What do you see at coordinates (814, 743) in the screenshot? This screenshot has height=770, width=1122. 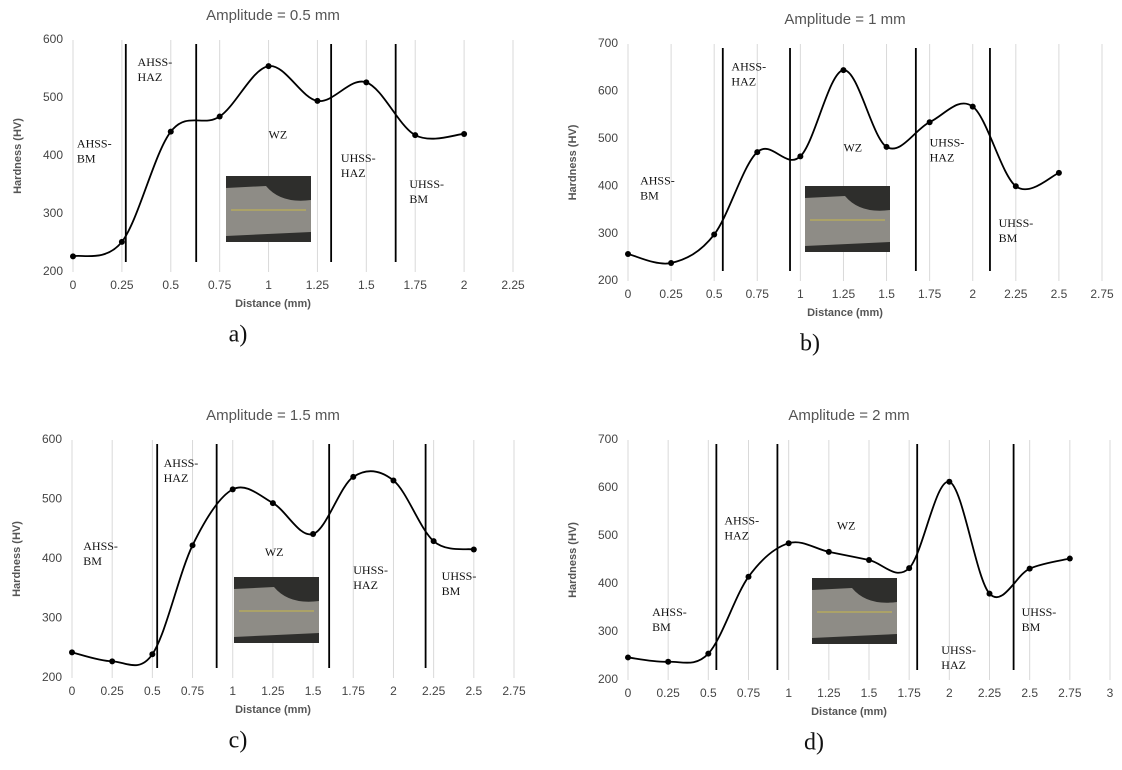 I see `panel-label: d)` at bounding box center [814, 743].